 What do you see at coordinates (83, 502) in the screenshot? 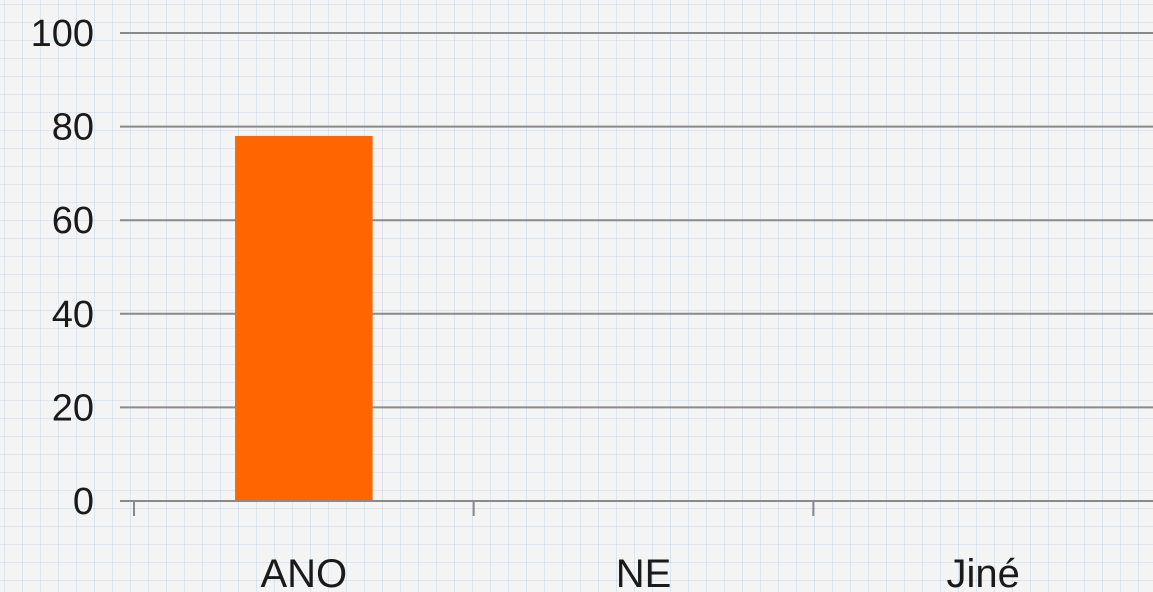
I see `y-tick-label: 0` at bounding box center [83, 502].